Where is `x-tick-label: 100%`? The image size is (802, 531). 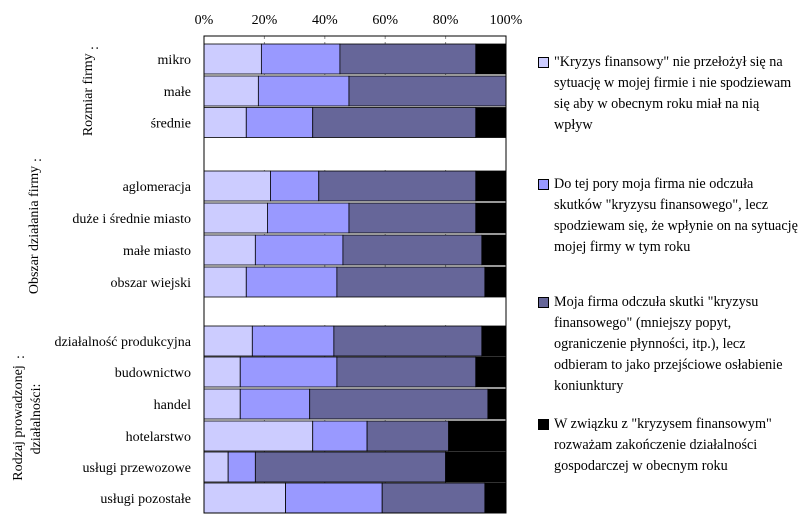 x-tick-label: 100% is located at coordinates (506, 20).